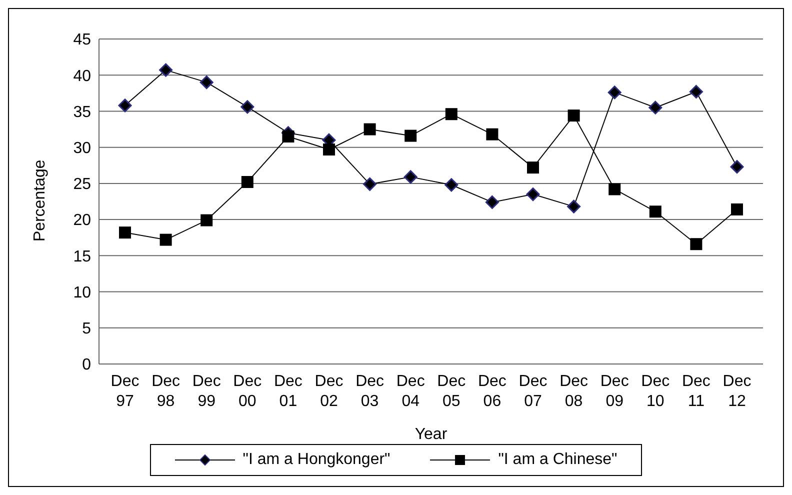  What do you see at coordinates (451, 391) in the screenshot?
I see `x-tick-label: Dec 05` at bounding box center [451, 391].